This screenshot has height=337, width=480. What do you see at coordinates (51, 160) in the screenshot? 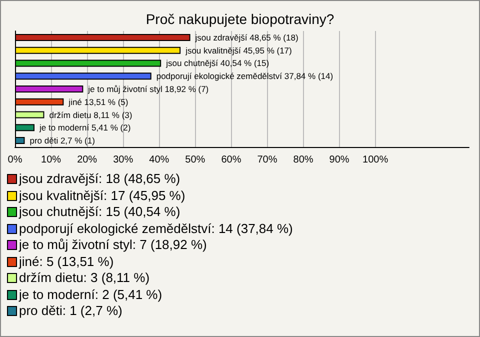
I see `x-tick-label: 10%` at bounding box center [51, 160].